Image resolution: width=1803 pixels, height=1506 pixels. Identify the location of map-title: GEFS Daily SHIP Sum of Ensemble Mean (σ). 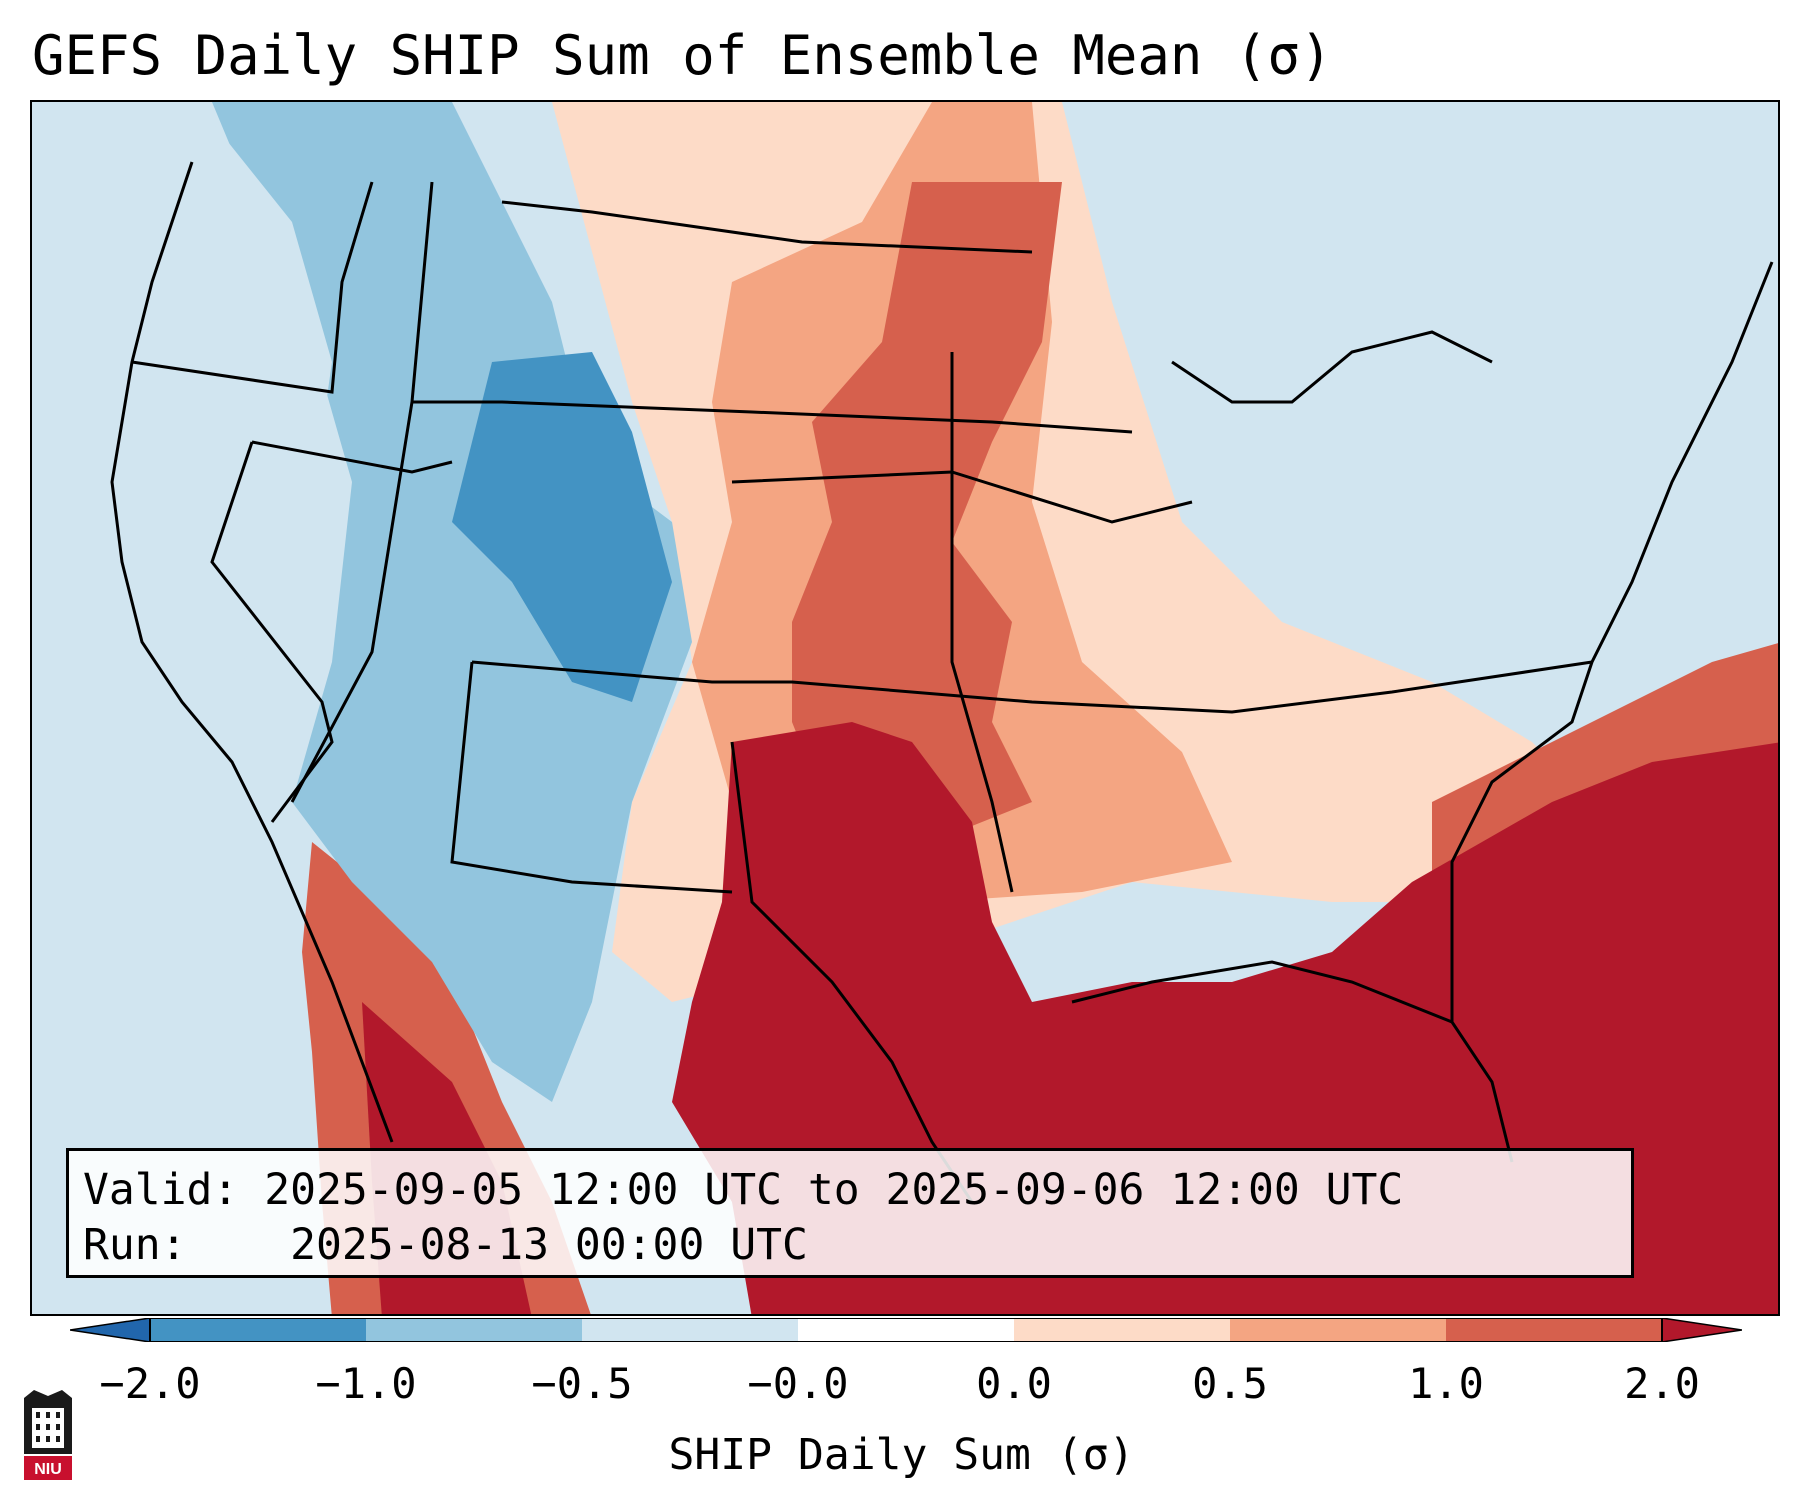
(682, 55).